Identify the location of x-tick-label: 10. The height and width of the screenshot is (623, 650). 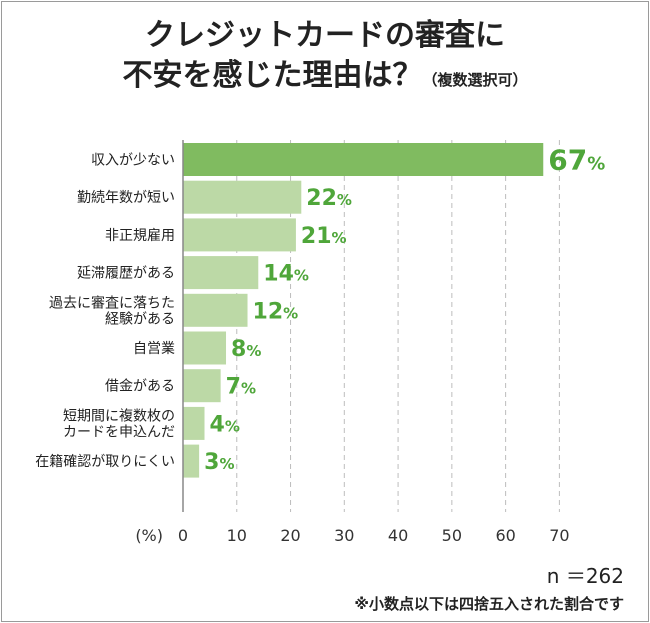
(237, 535).